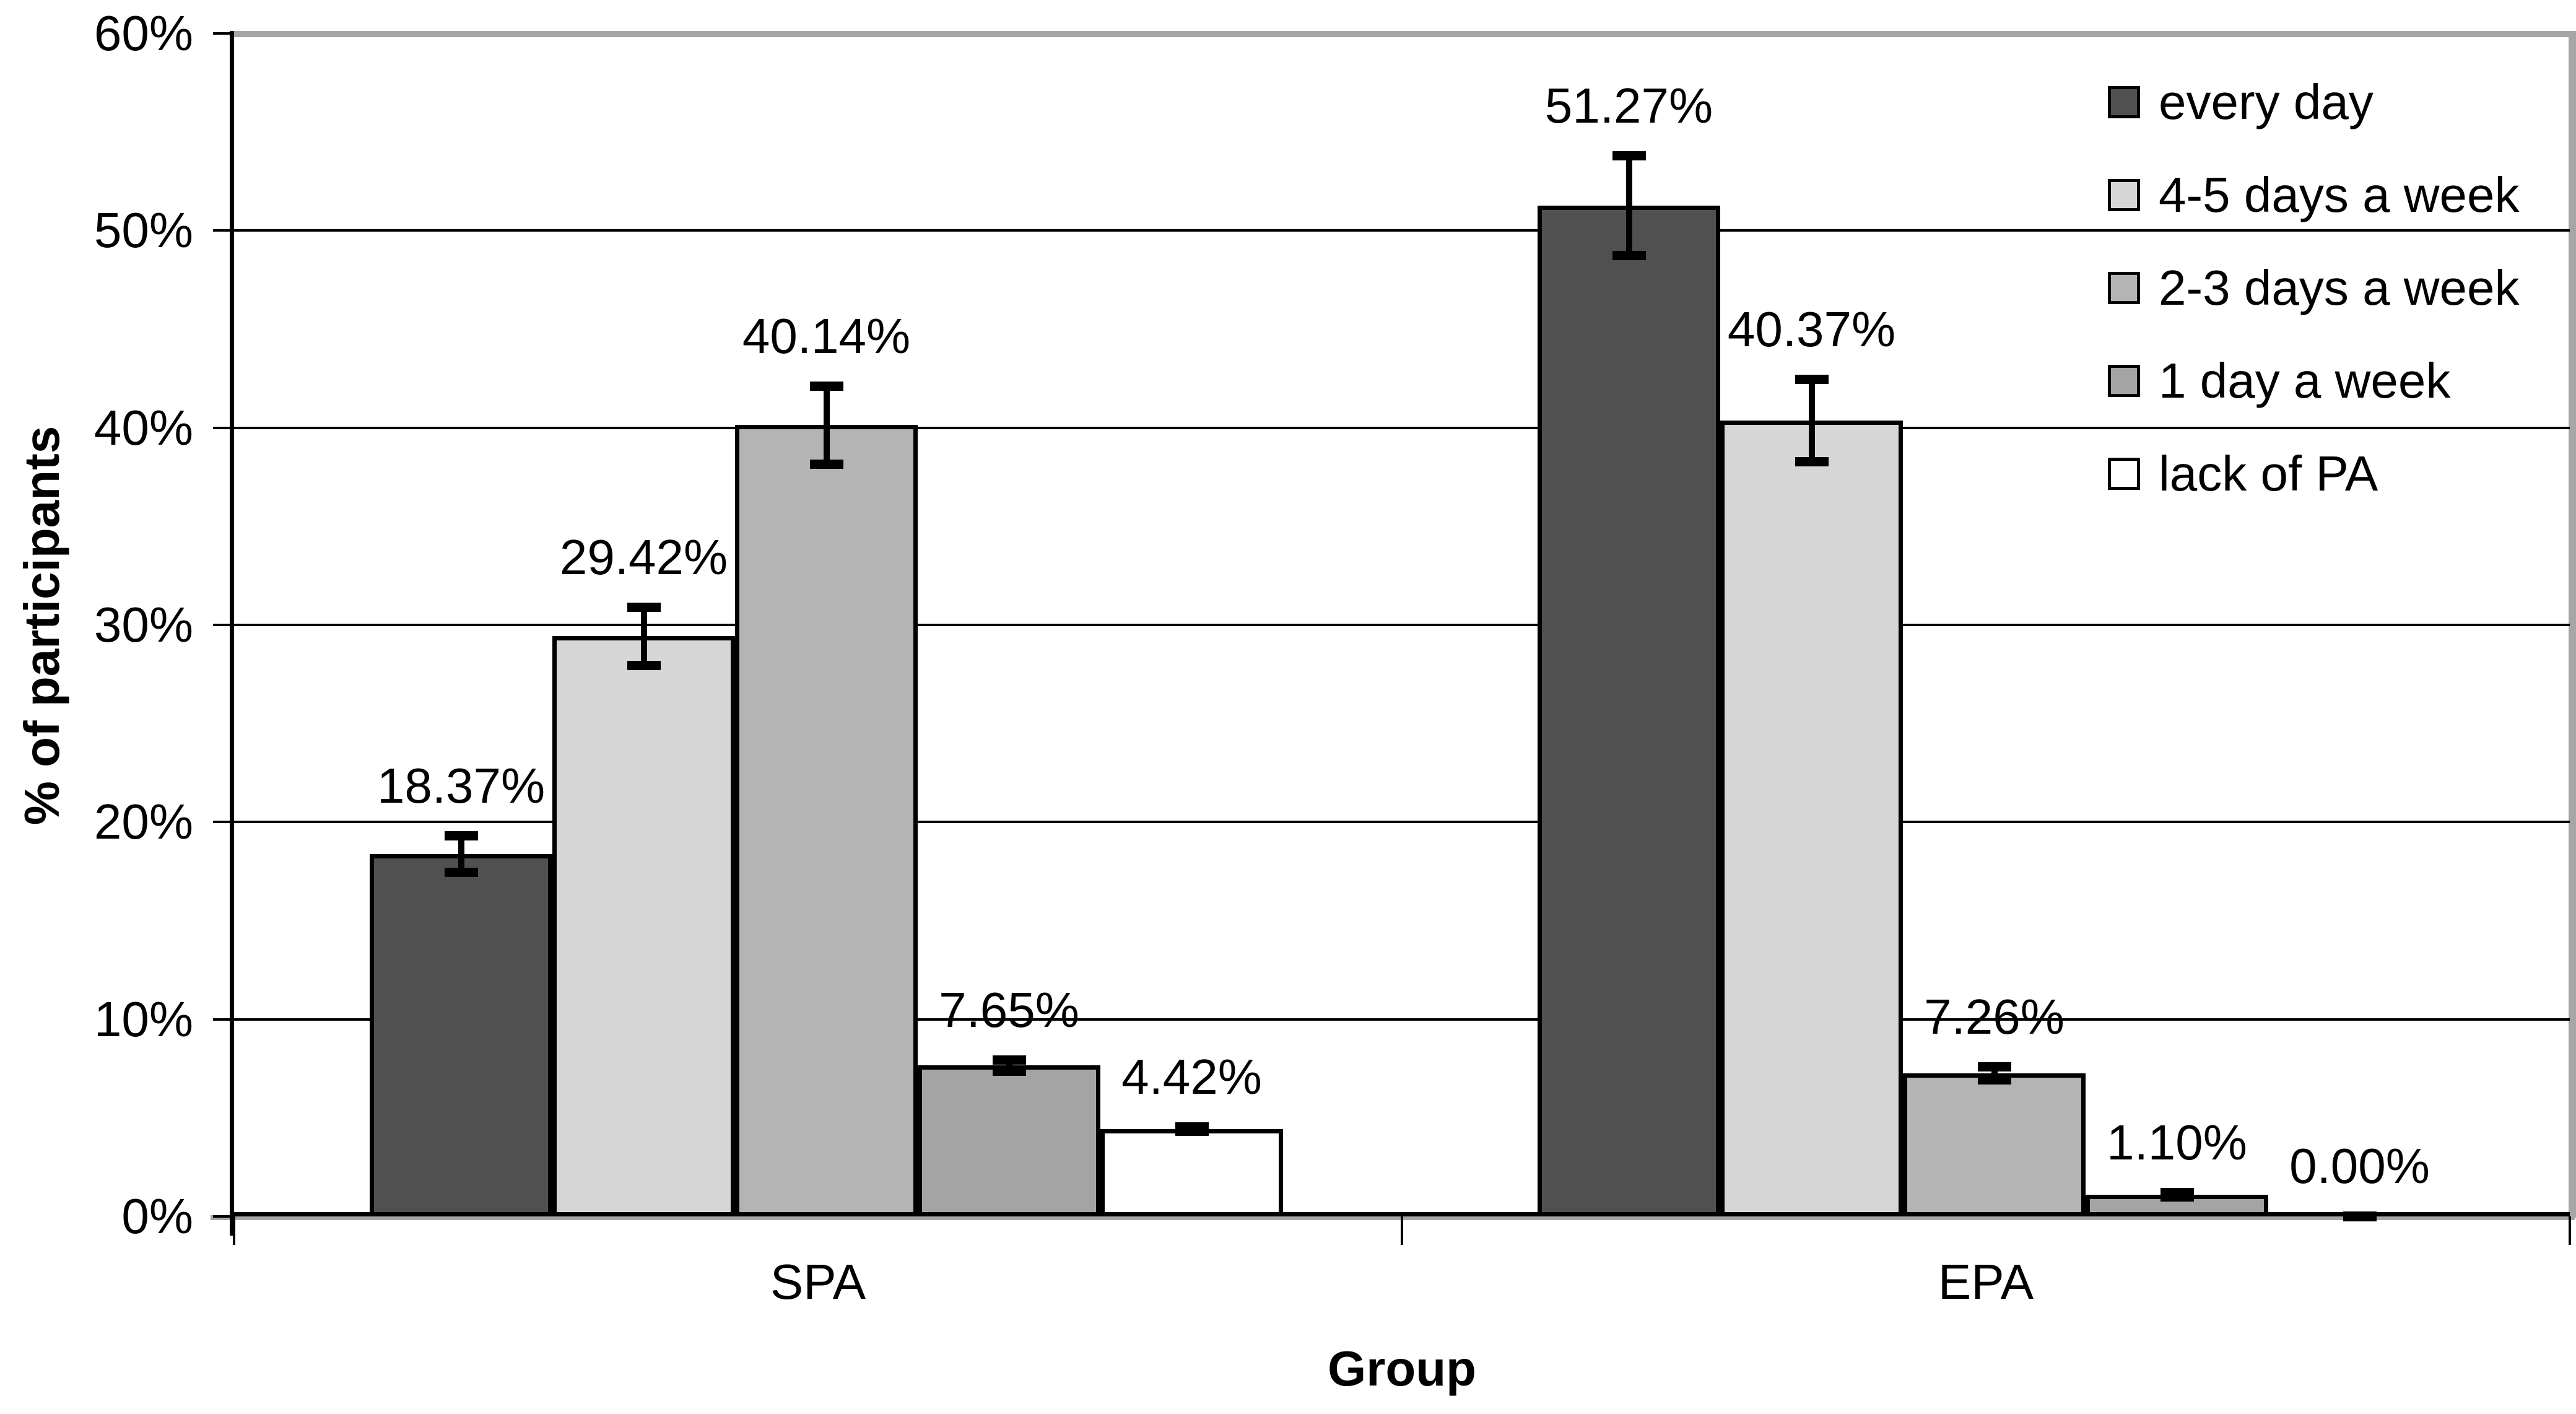  I want to click on data-label: 40.14%, so click(826, 336).